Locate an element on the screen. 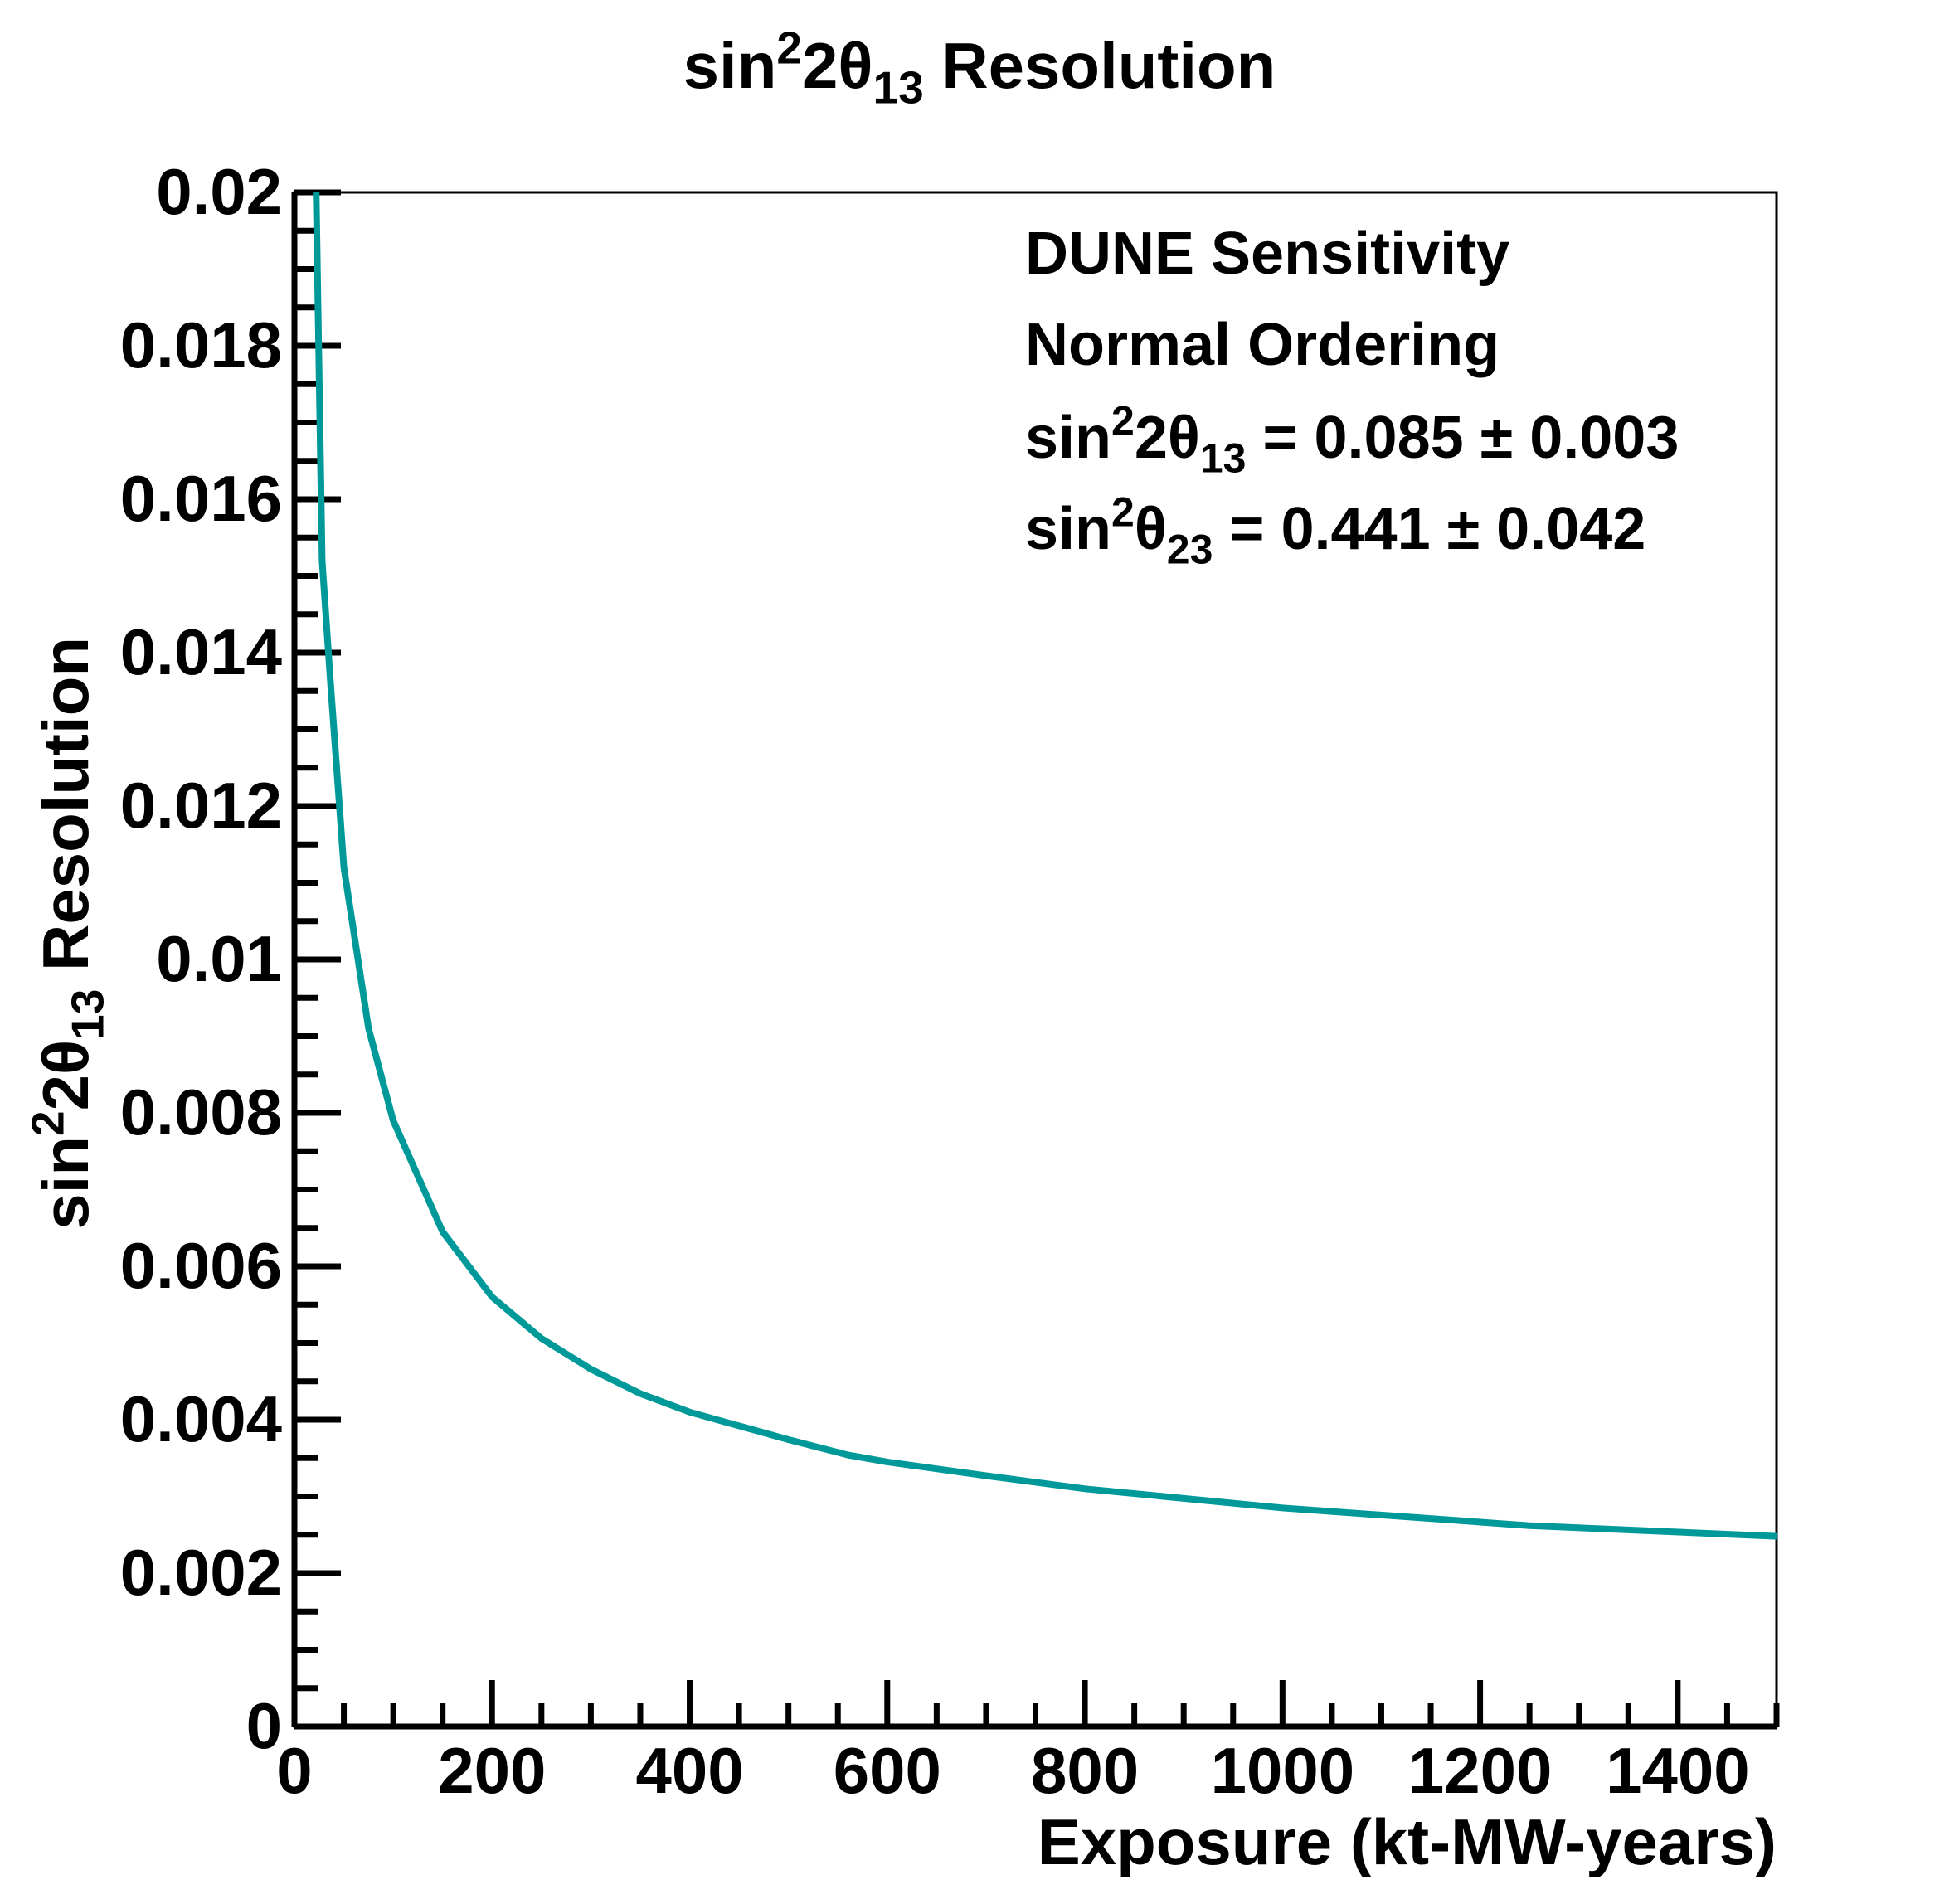 The height and width of the screenshot is (1904, 1959). y-tick-label: 0.004 is located at coordinates (201, 1418).